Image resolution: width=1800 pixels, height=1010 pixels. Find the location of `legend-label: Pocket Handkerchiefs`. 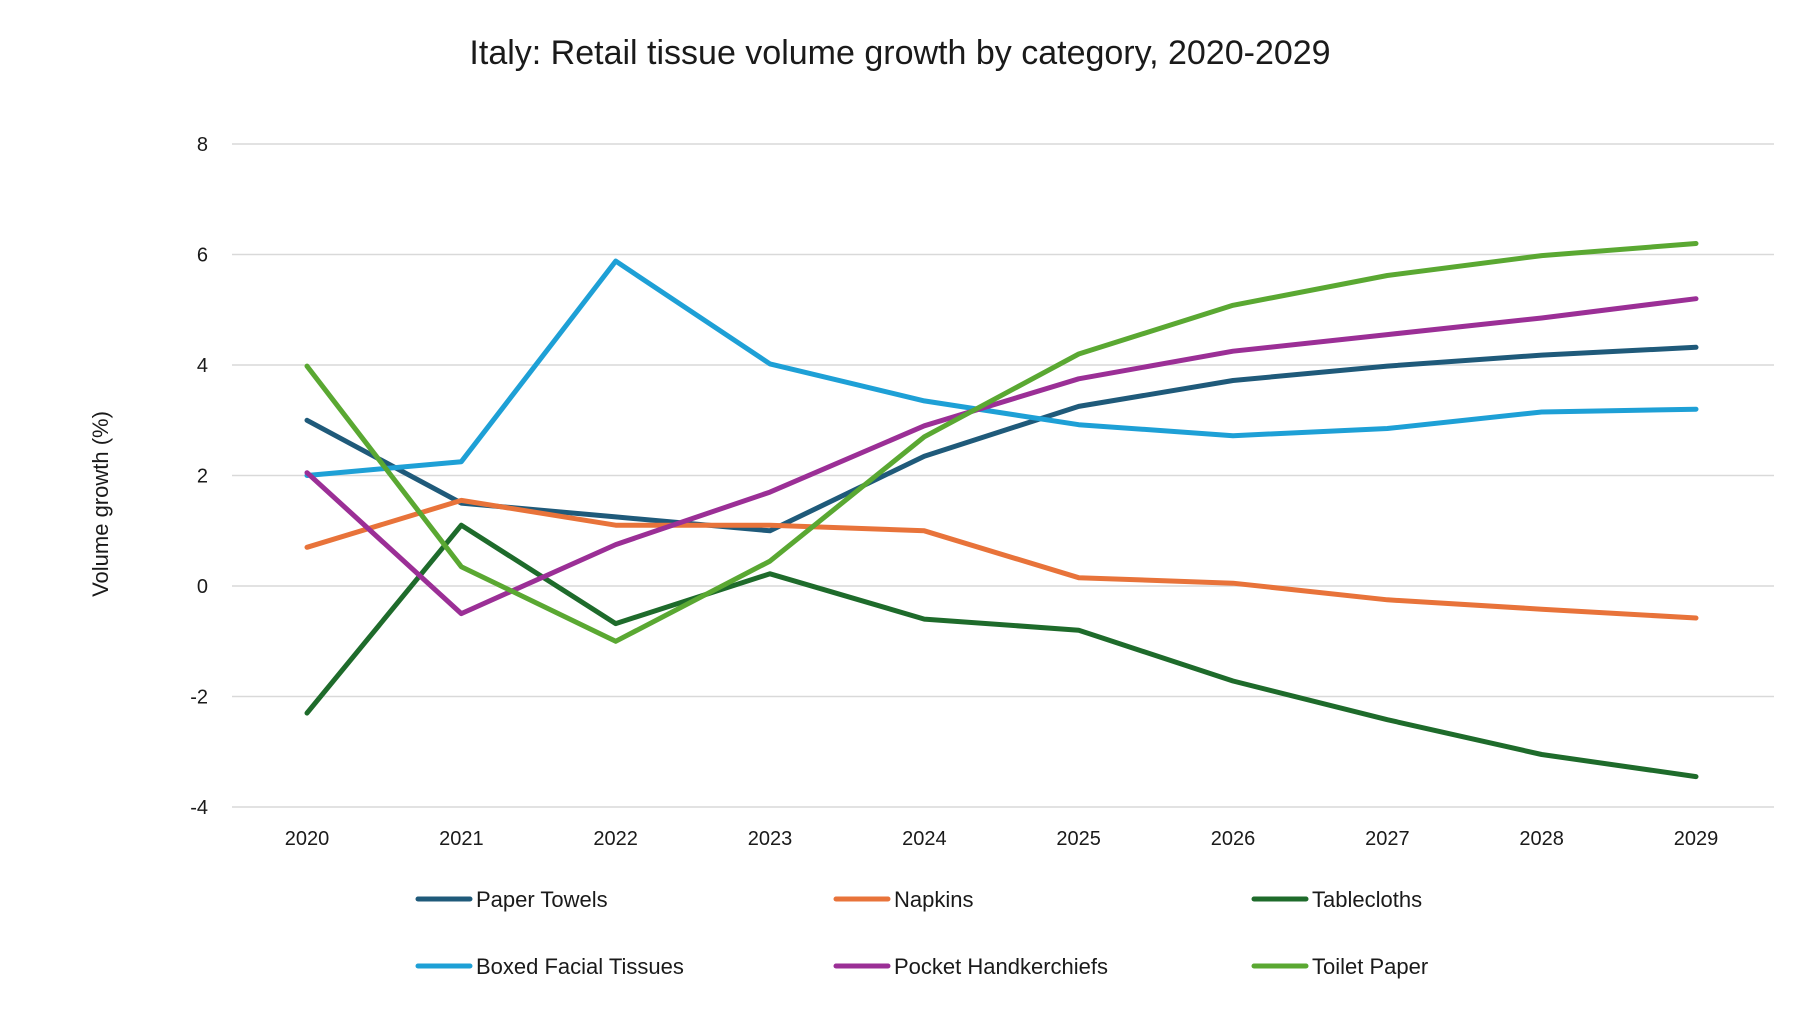

legend-label: Pocket Handkerchiefs is located at coordinates (1001, 966).